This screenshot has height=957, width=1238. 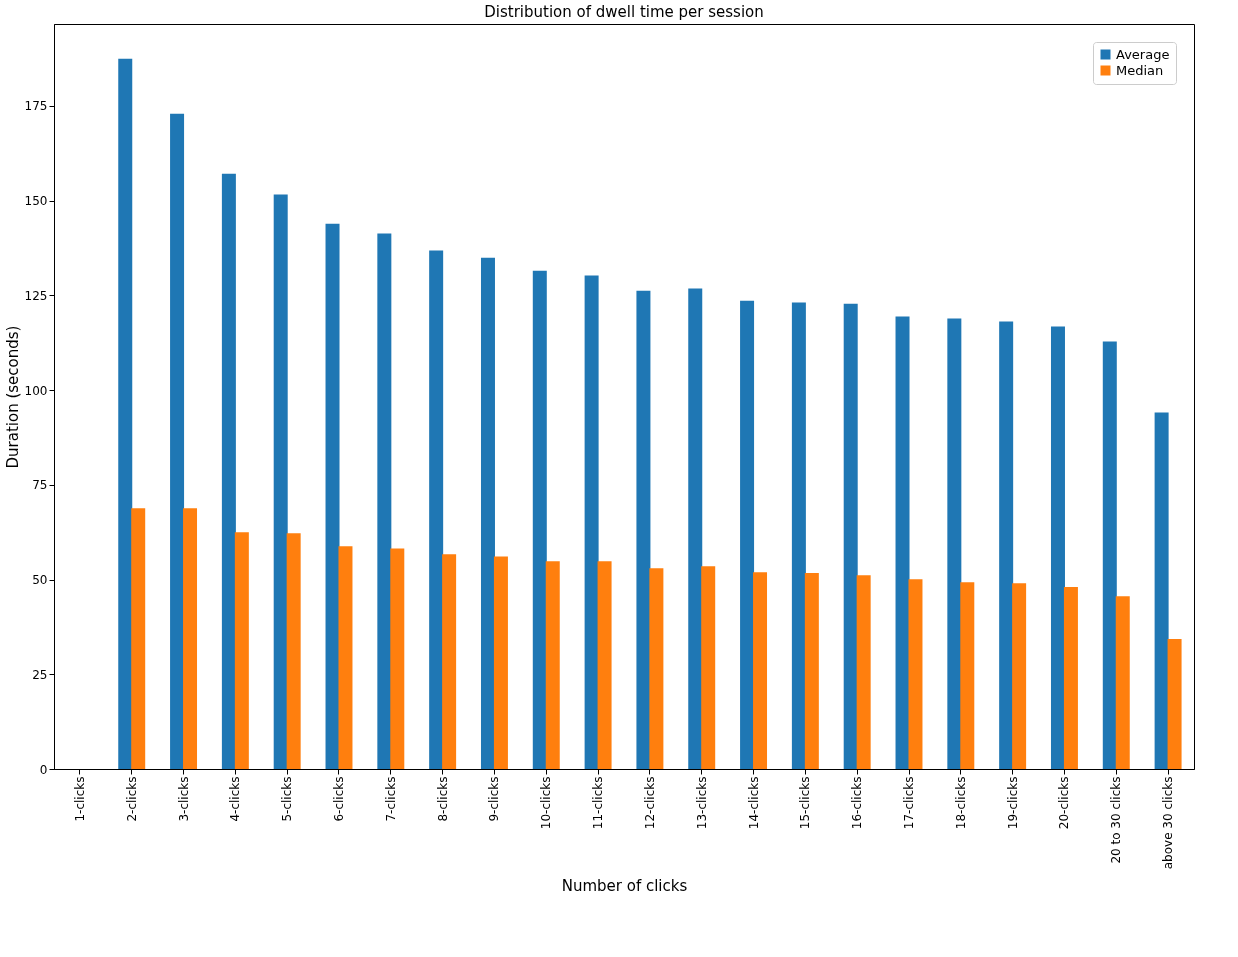 What do you see at coordinates (546, 803) in the screenshot?
I see `x-tick-label: 10-clicks` at bounding box center [546, 803].